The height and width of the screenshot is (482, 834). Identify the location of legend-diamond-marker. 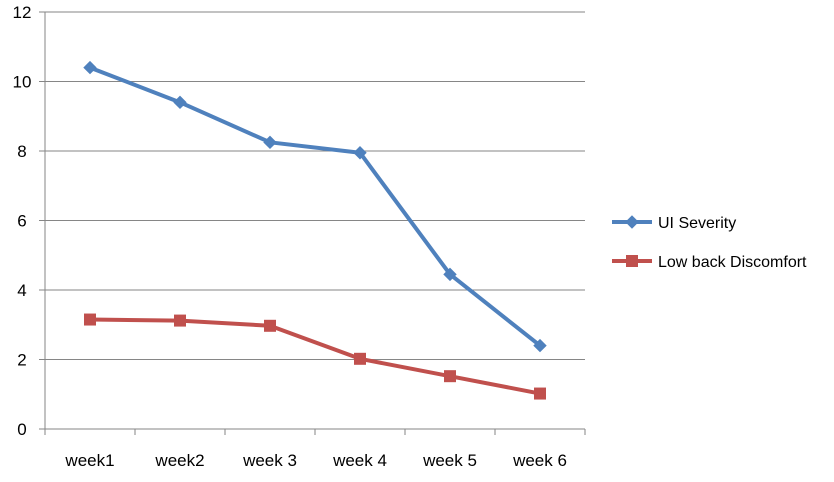
(632, 222).